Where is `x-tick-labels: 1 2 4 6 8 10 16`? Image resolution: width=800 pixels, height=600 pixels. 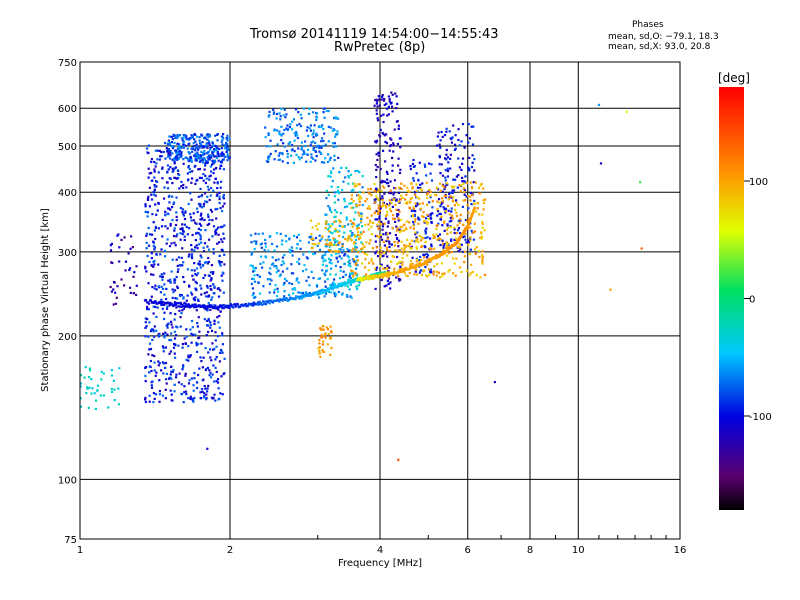
x-tick-labels: 1 2 4 6 8 10 16 is located at coordinates (382, 550).